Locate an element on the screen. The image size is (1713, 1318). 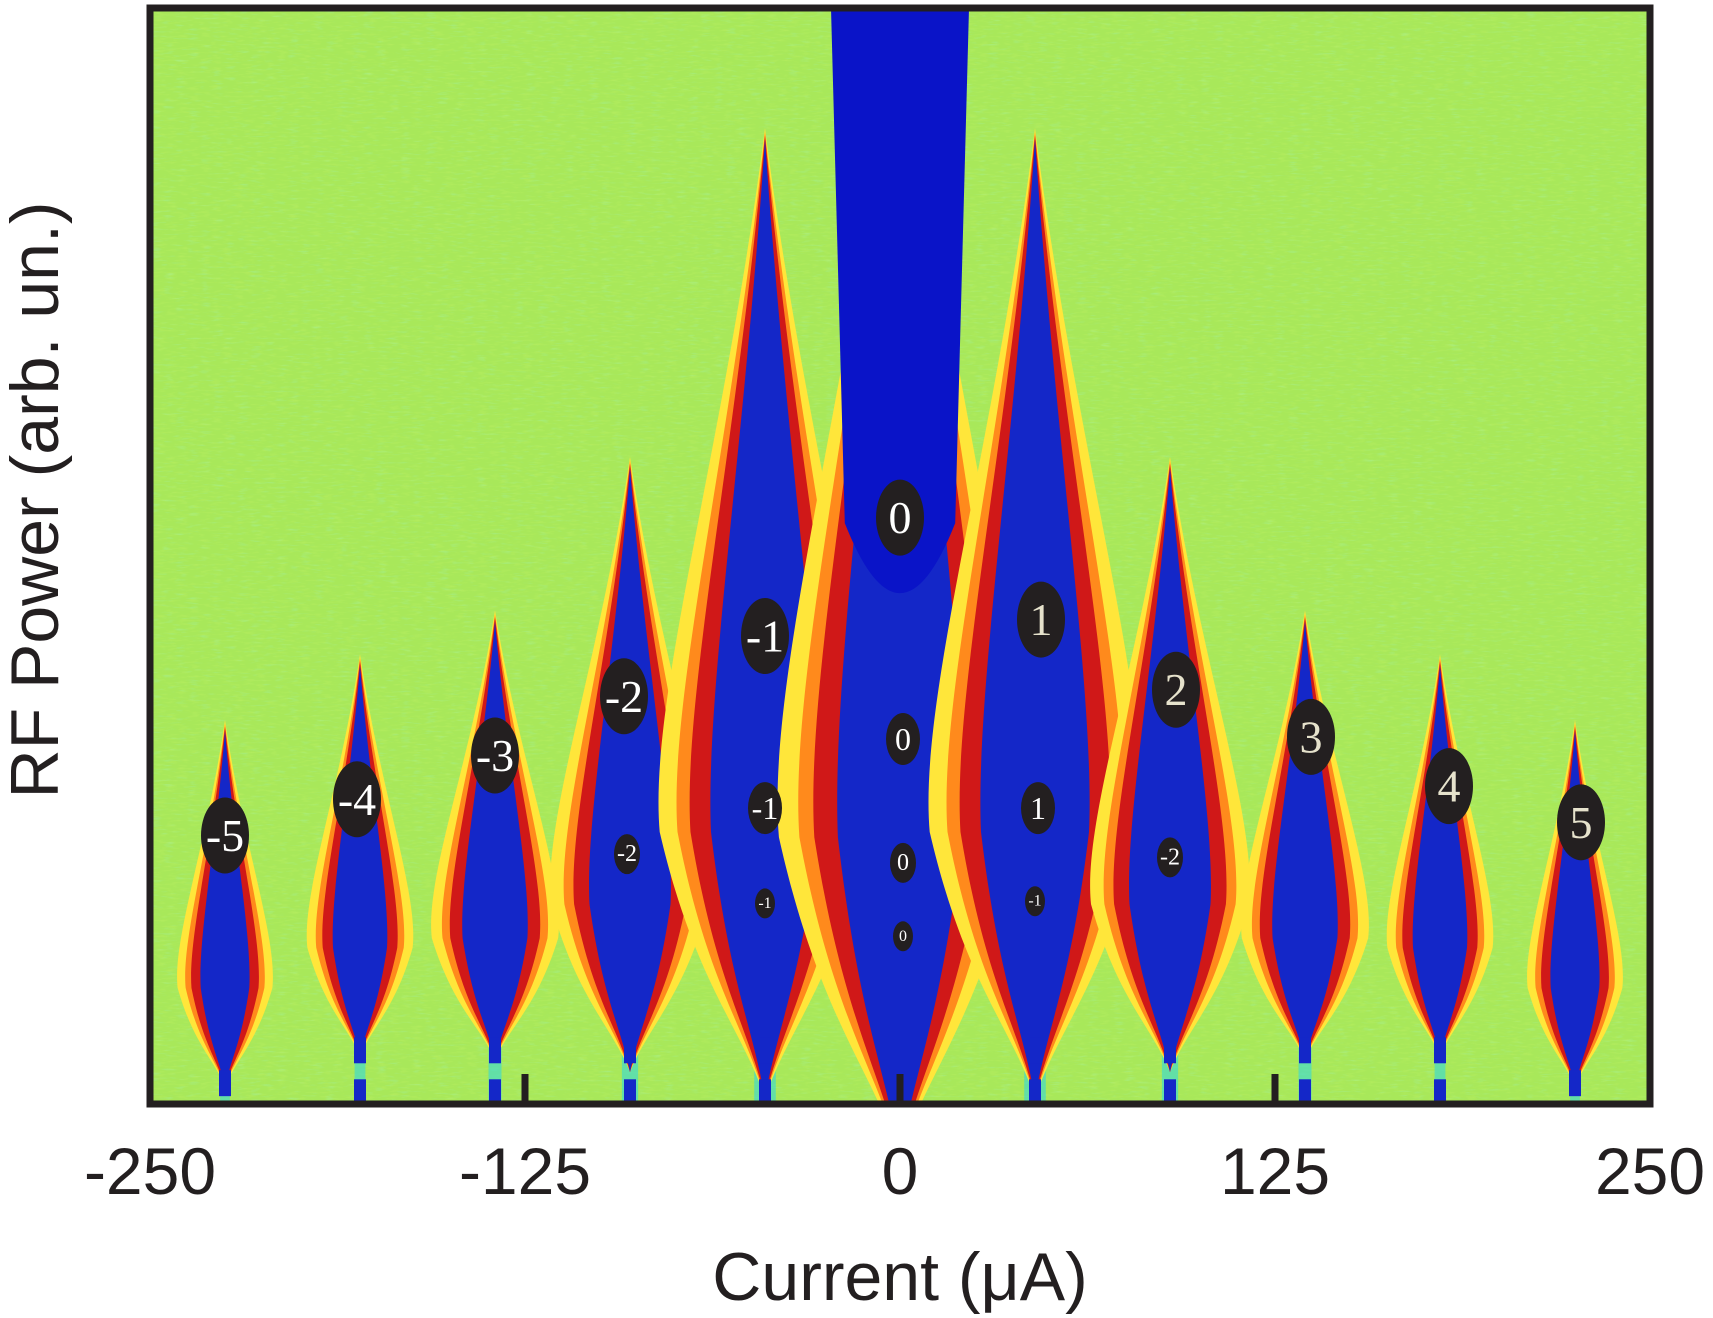
x-tick-label: -250 is located at coordinates (150, 1171).